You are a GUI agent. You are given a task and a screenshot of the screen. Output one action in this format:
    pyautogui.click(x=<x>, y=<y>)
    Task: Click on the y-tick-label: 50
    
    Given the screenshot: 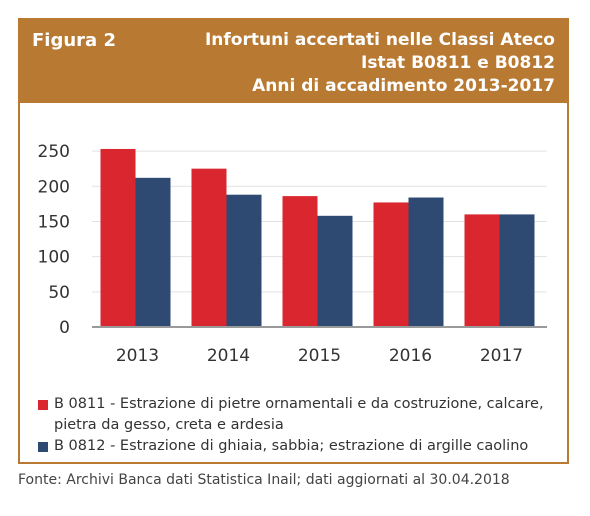 What is the action you would take?
    pyautogui.click(x=59, y=293)
    